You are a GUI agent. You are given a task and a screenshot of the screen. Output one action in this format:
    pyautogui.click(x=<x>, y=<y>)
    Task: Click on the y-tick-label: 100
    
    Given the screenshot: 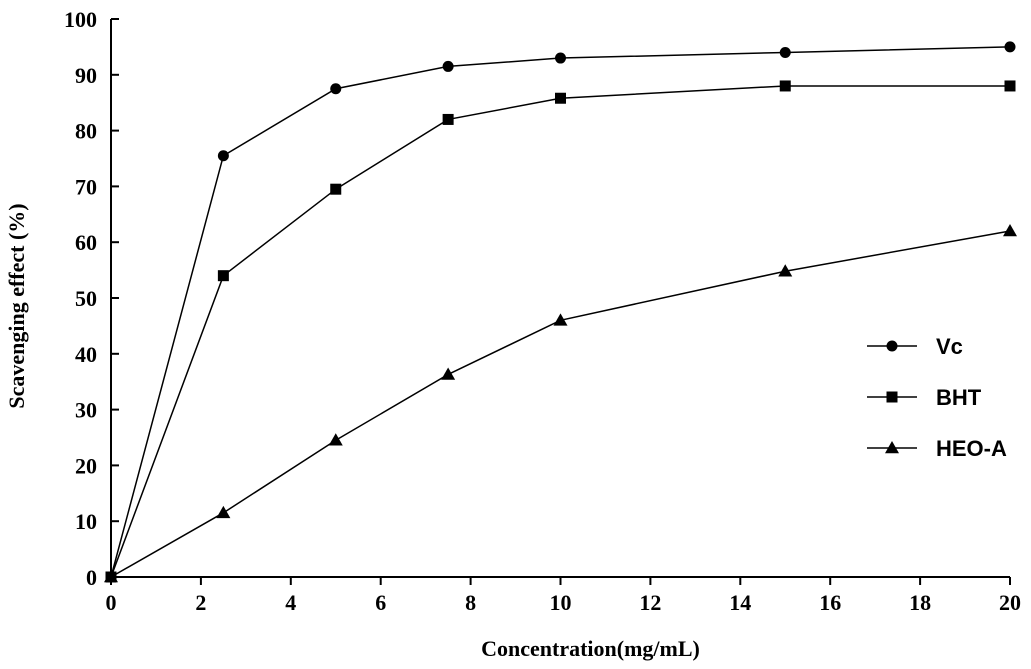 What is the action you would take?
    pyautogui.click(x=80, y=19)
    